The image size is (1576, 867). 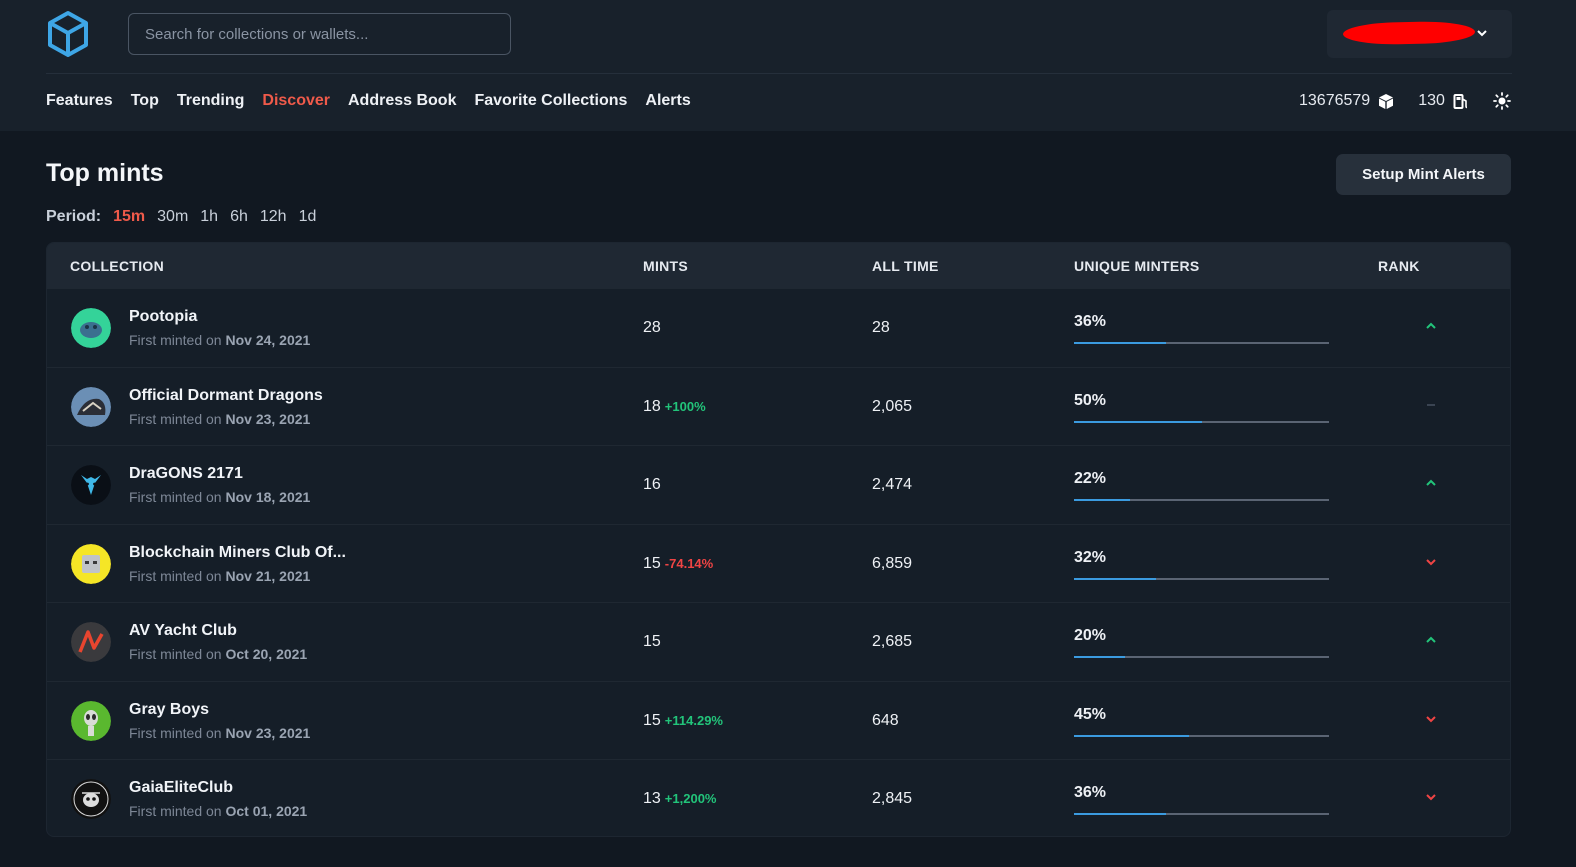 What do you see at coordinates (1482, 33) in the screenshot?
I see `chevron-down-icon` at bounding box center [1482, 33].